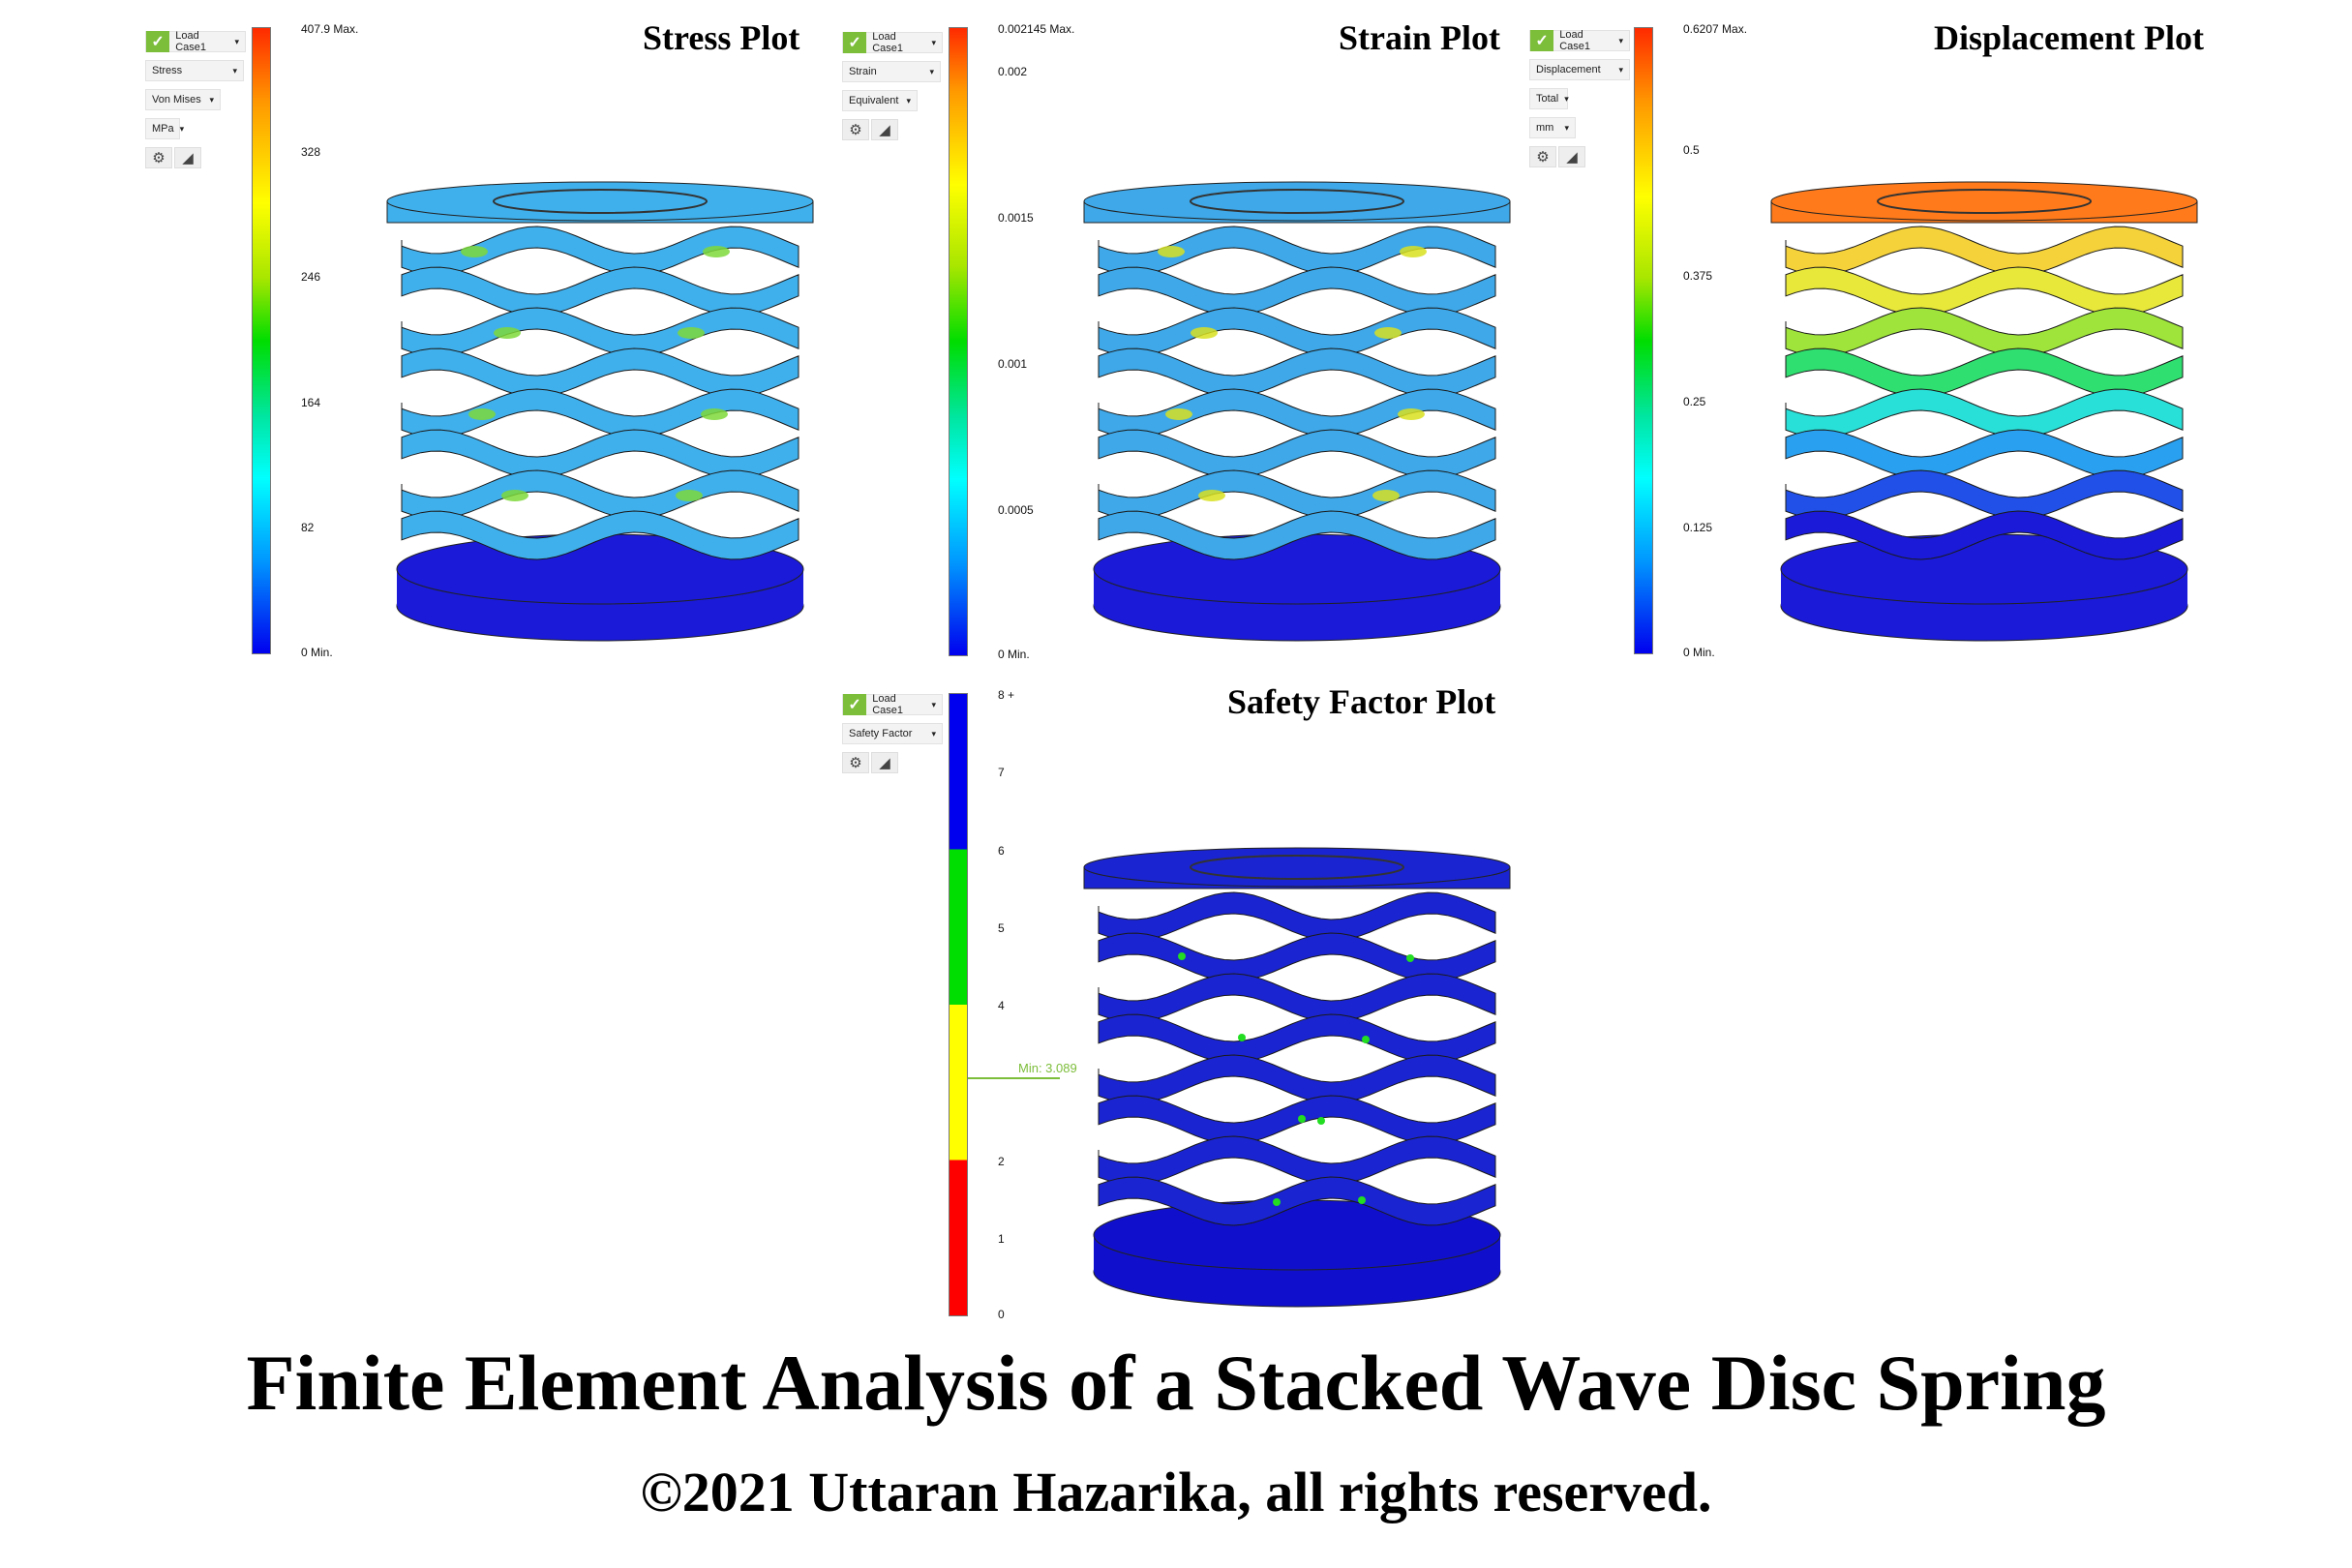  Describe the element at coordinates (311, 402) in the screenshot. I see `legend-tick: 164` at that location.